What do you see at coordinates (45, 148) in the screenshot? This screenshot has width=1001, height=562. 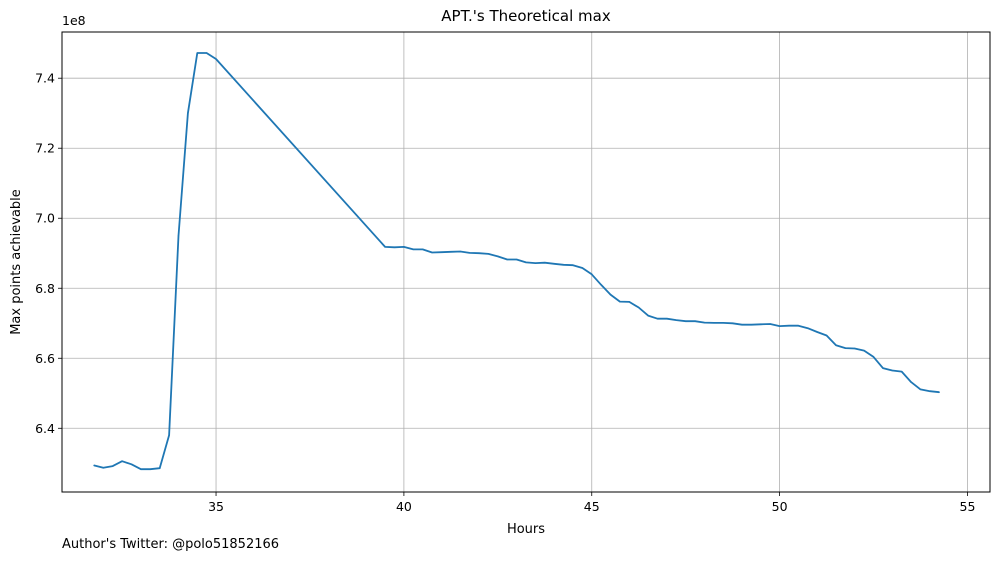 I see `y-tick-label: 7.2` at bounding box center [45, 148].